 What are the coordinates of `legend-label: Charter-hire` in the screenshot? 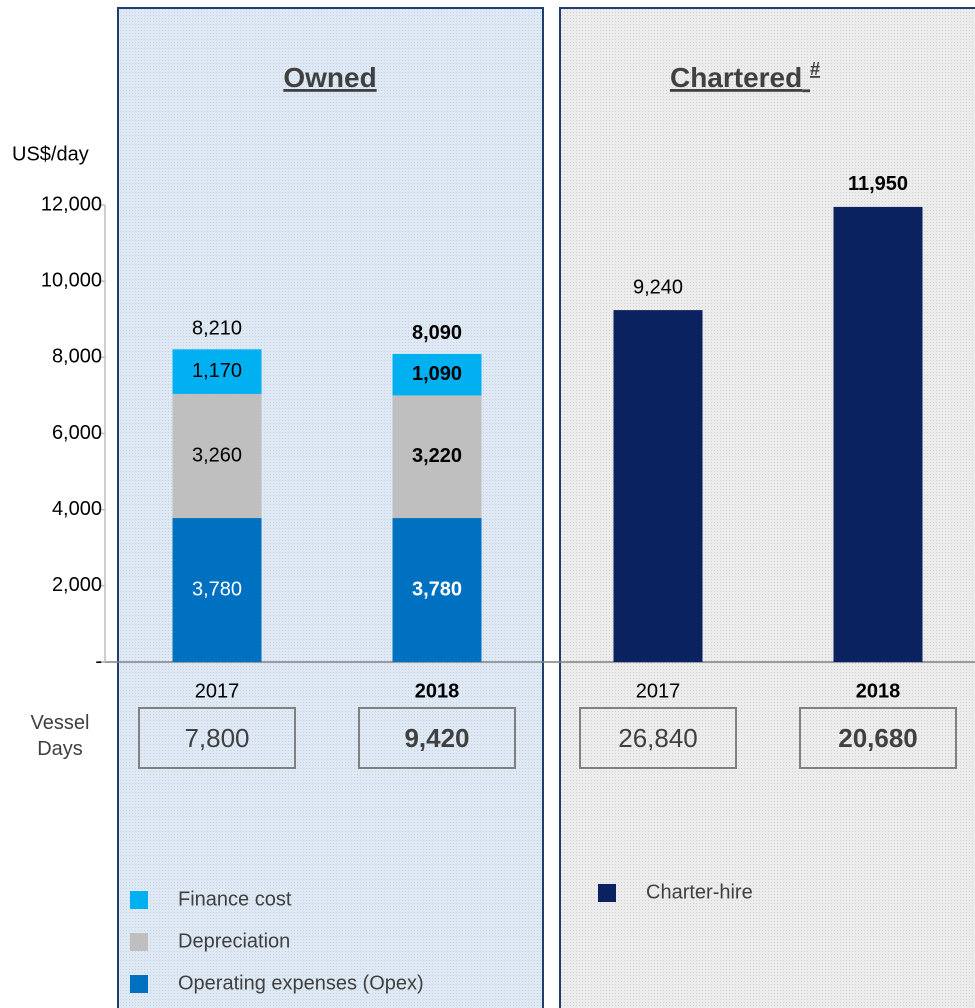 It's located at (699, 892).